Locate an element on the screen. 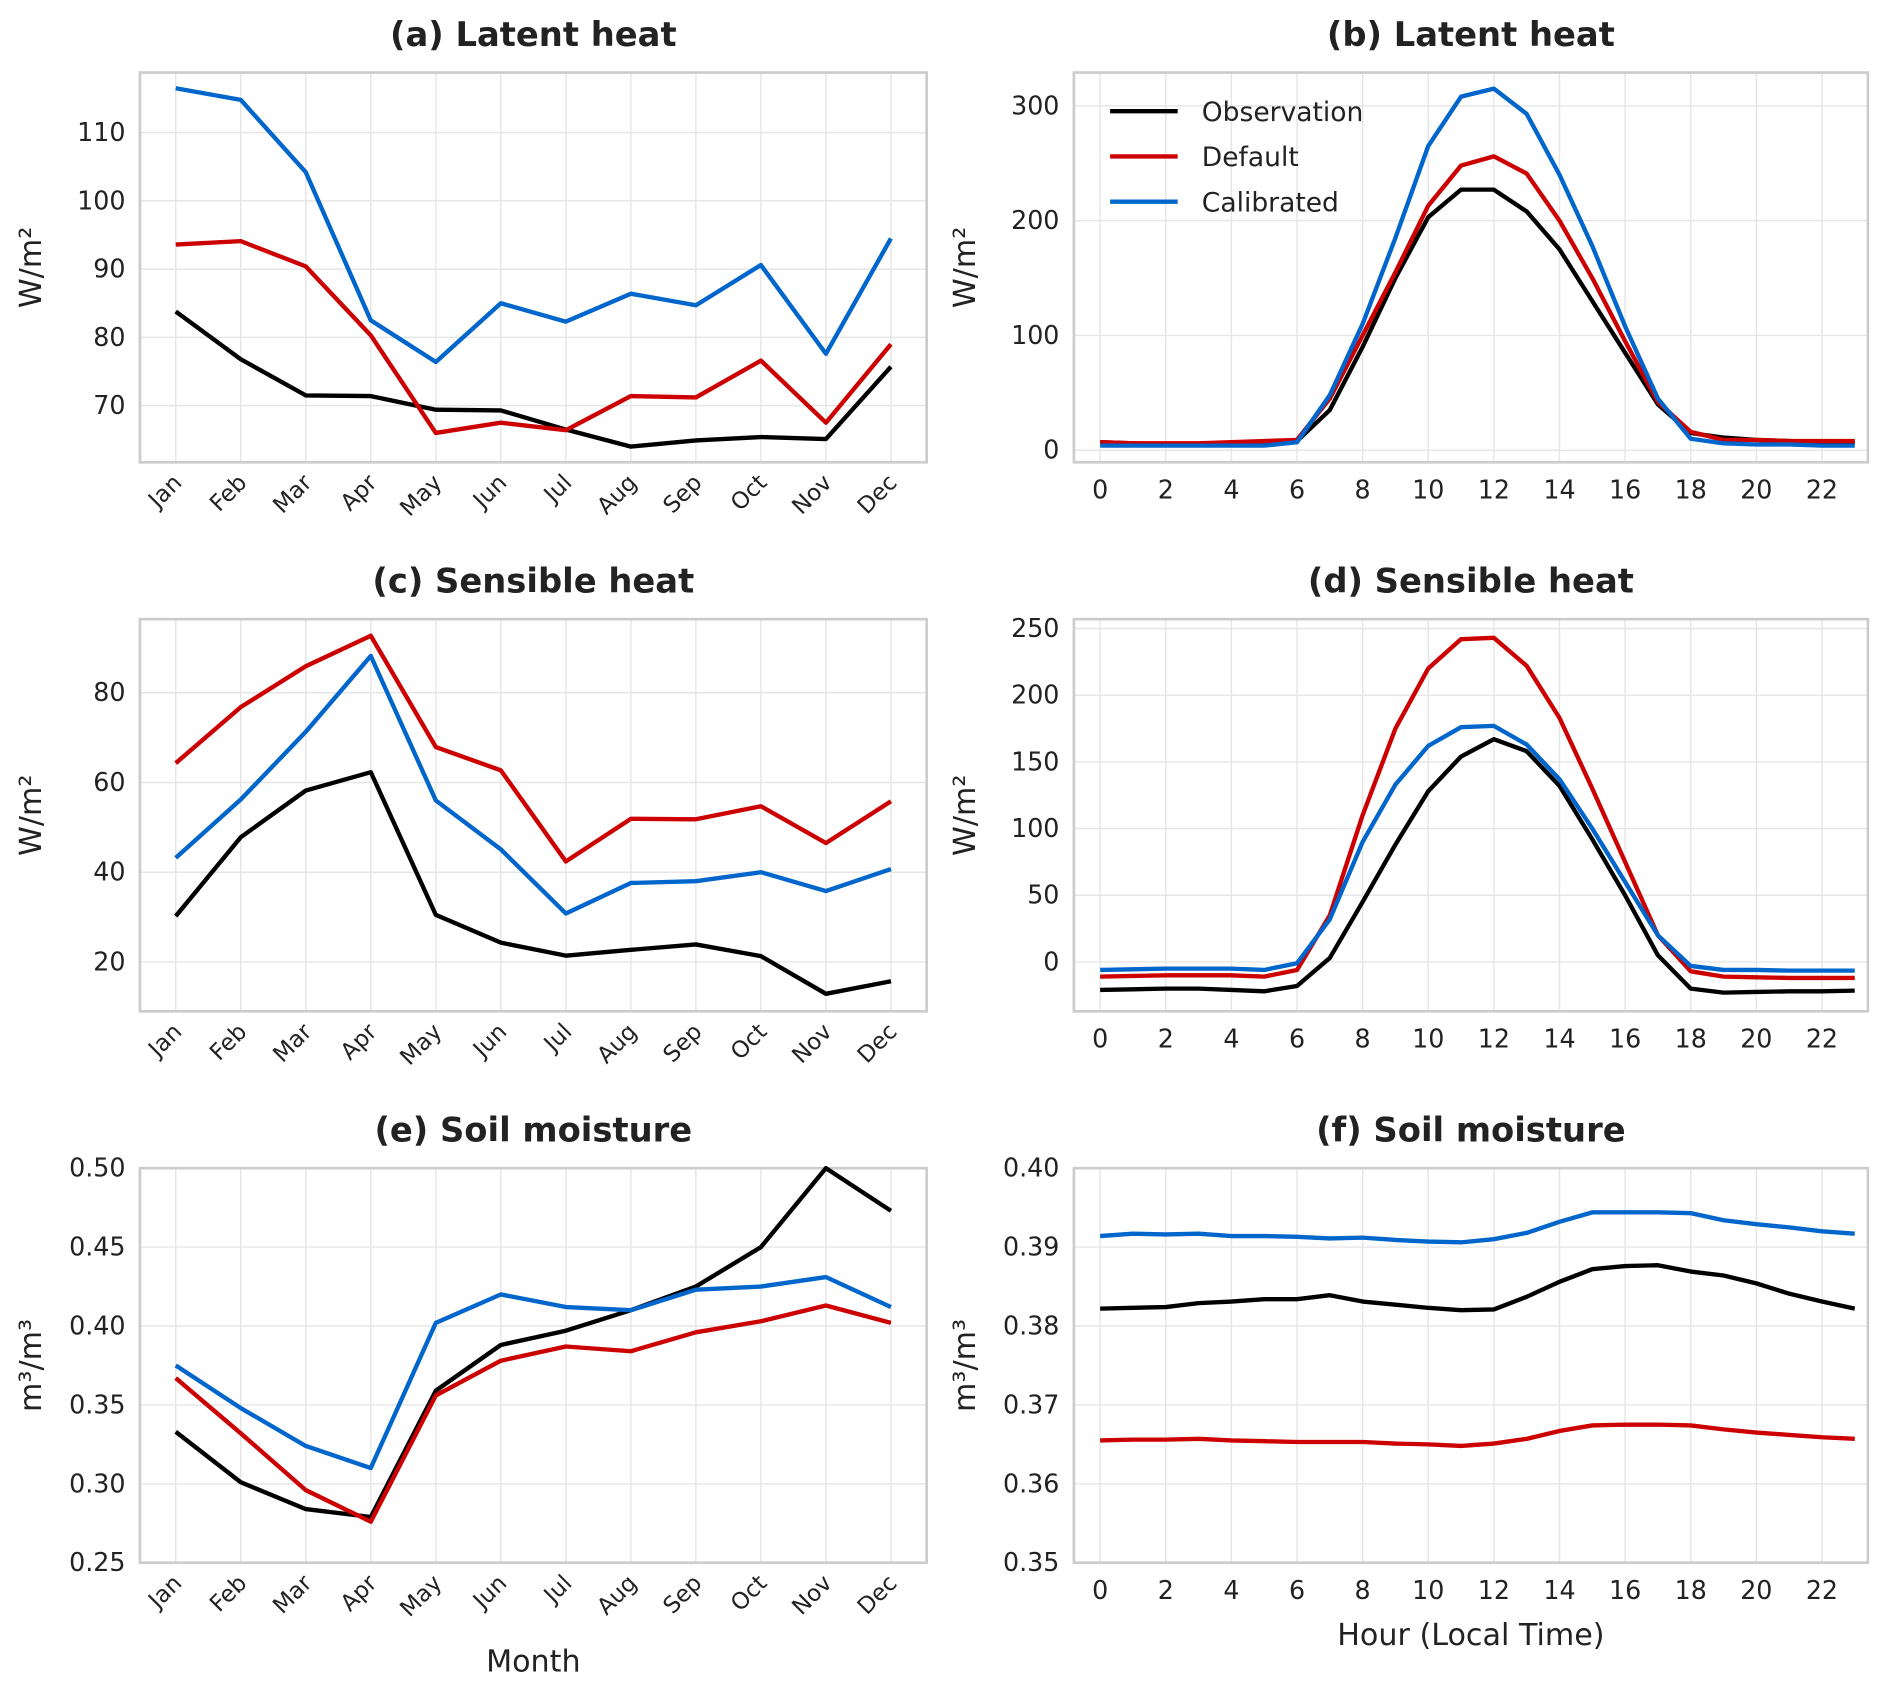 The image size is (1892, 1692). y-tick-label: 300 is located at coordinates (1035, 105).